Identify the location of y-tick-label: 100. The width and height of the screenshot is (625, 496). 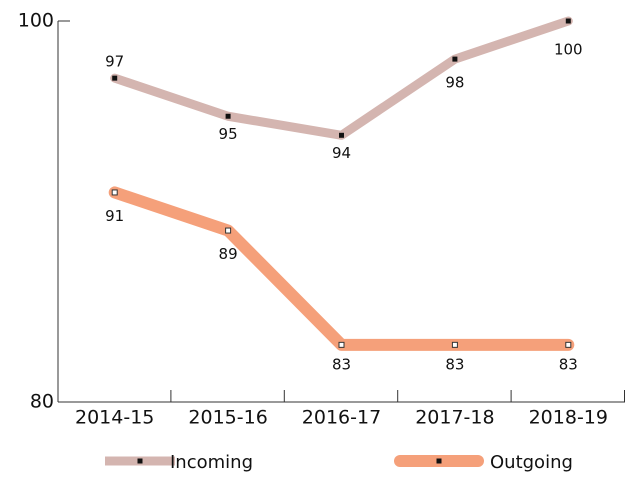
(36, 21).